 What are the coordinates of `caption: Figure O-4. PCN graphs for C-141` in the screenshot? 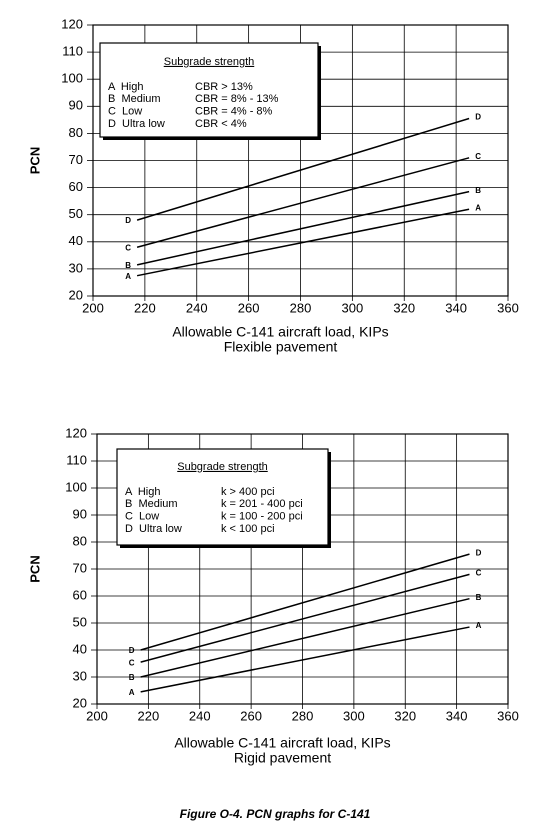 It's located at (275, 814).